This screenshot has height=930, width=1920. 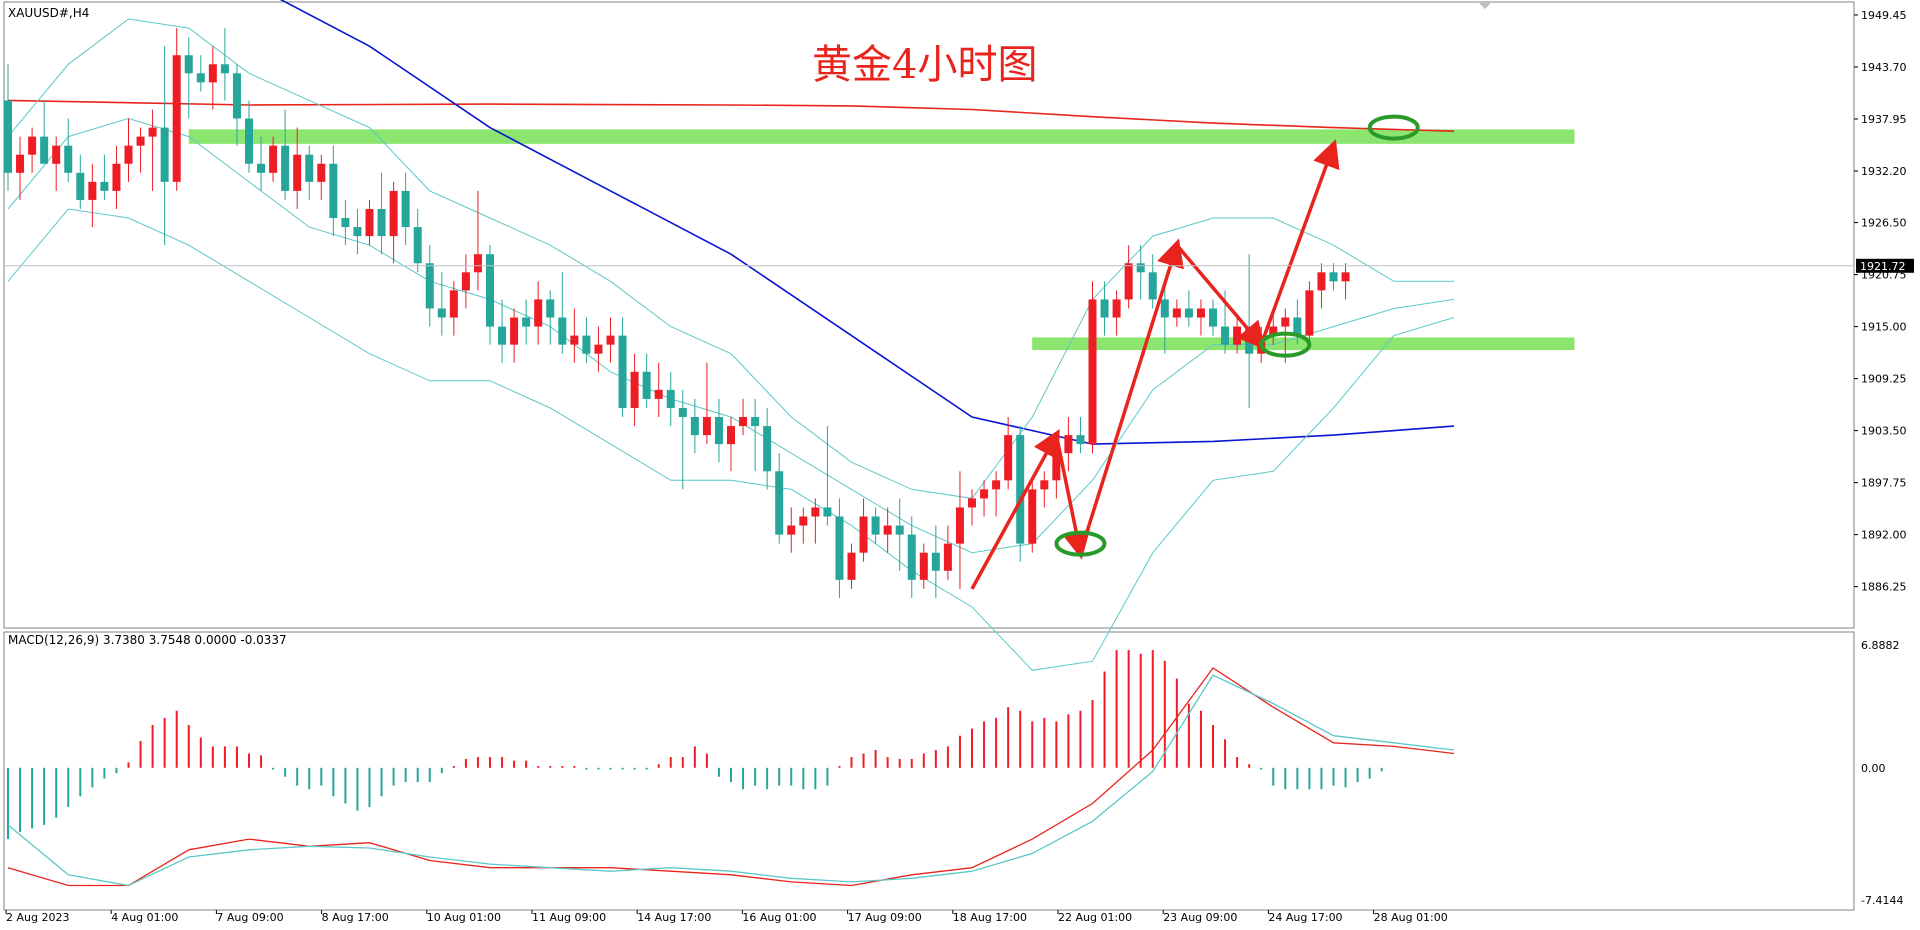 I want to click on highlight-ellipses, so click(x=1237, y=335).